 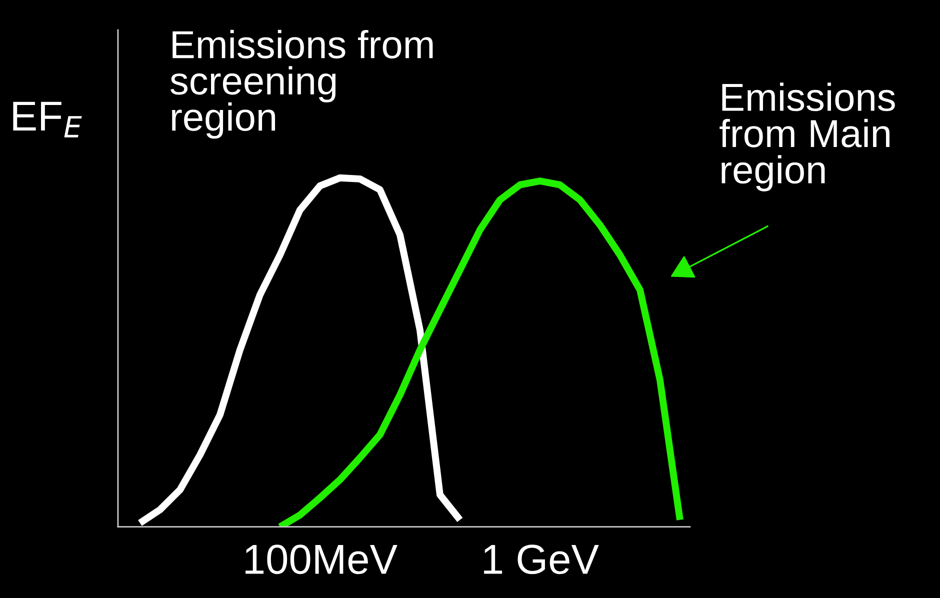 I want to click on x-tick-label: 100MeV, so click(x=322, y=559).